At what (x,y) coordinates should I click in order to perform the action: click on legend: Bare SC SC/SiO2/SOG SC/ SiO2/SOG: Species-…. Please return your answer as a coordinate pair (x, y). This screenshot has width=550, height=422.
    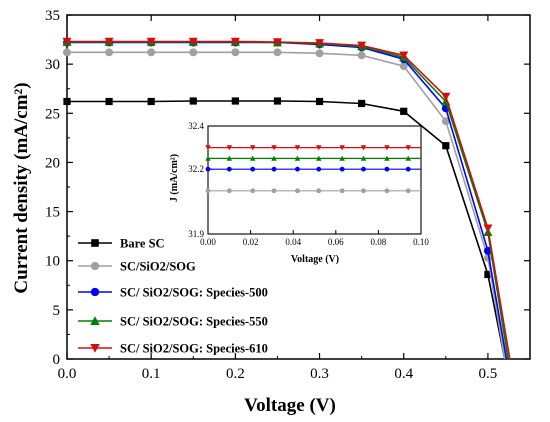
    Looking at the image, I should click on (173, 296).